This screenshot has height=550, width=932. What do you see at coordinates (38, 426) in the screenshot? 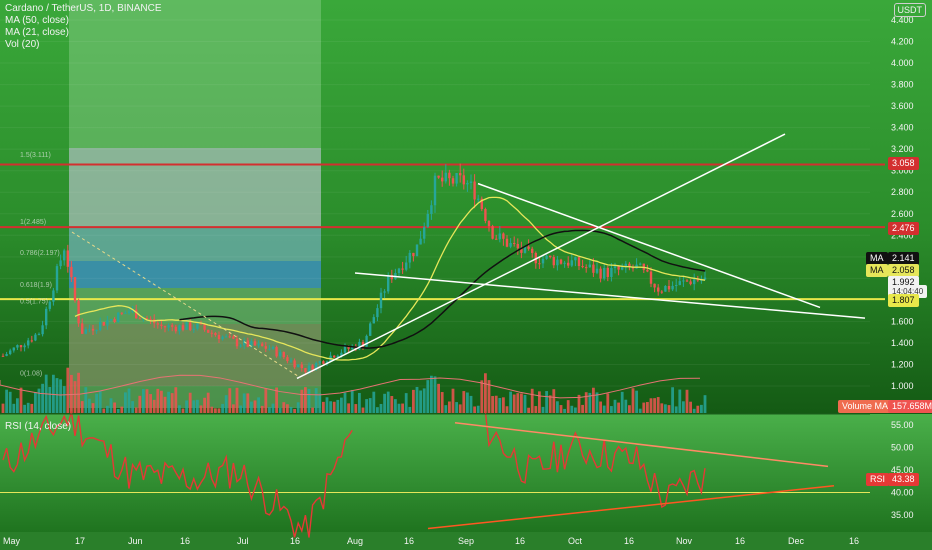
I see `rsi-legend: RSI (14, close)` at bounding box center [38, 426].